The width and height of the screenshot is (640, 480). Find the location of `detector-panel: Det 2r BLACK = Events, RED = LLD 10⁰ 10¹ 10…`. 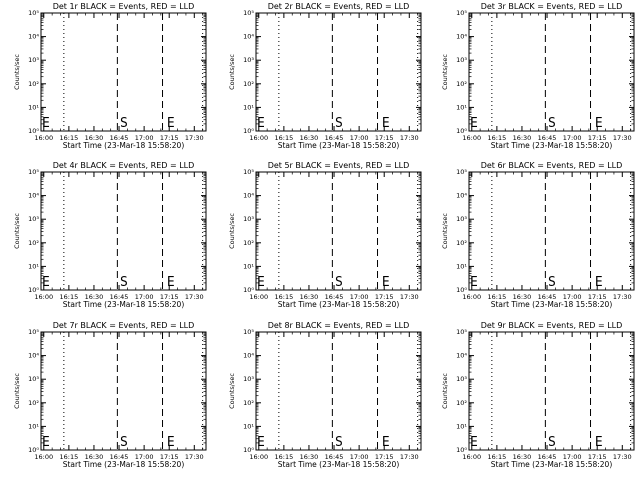

detector-panel: Det 2r BLACK = Events, RED = LLD 10⁰ 10¹ 10… is located at coordinates (325, 76).